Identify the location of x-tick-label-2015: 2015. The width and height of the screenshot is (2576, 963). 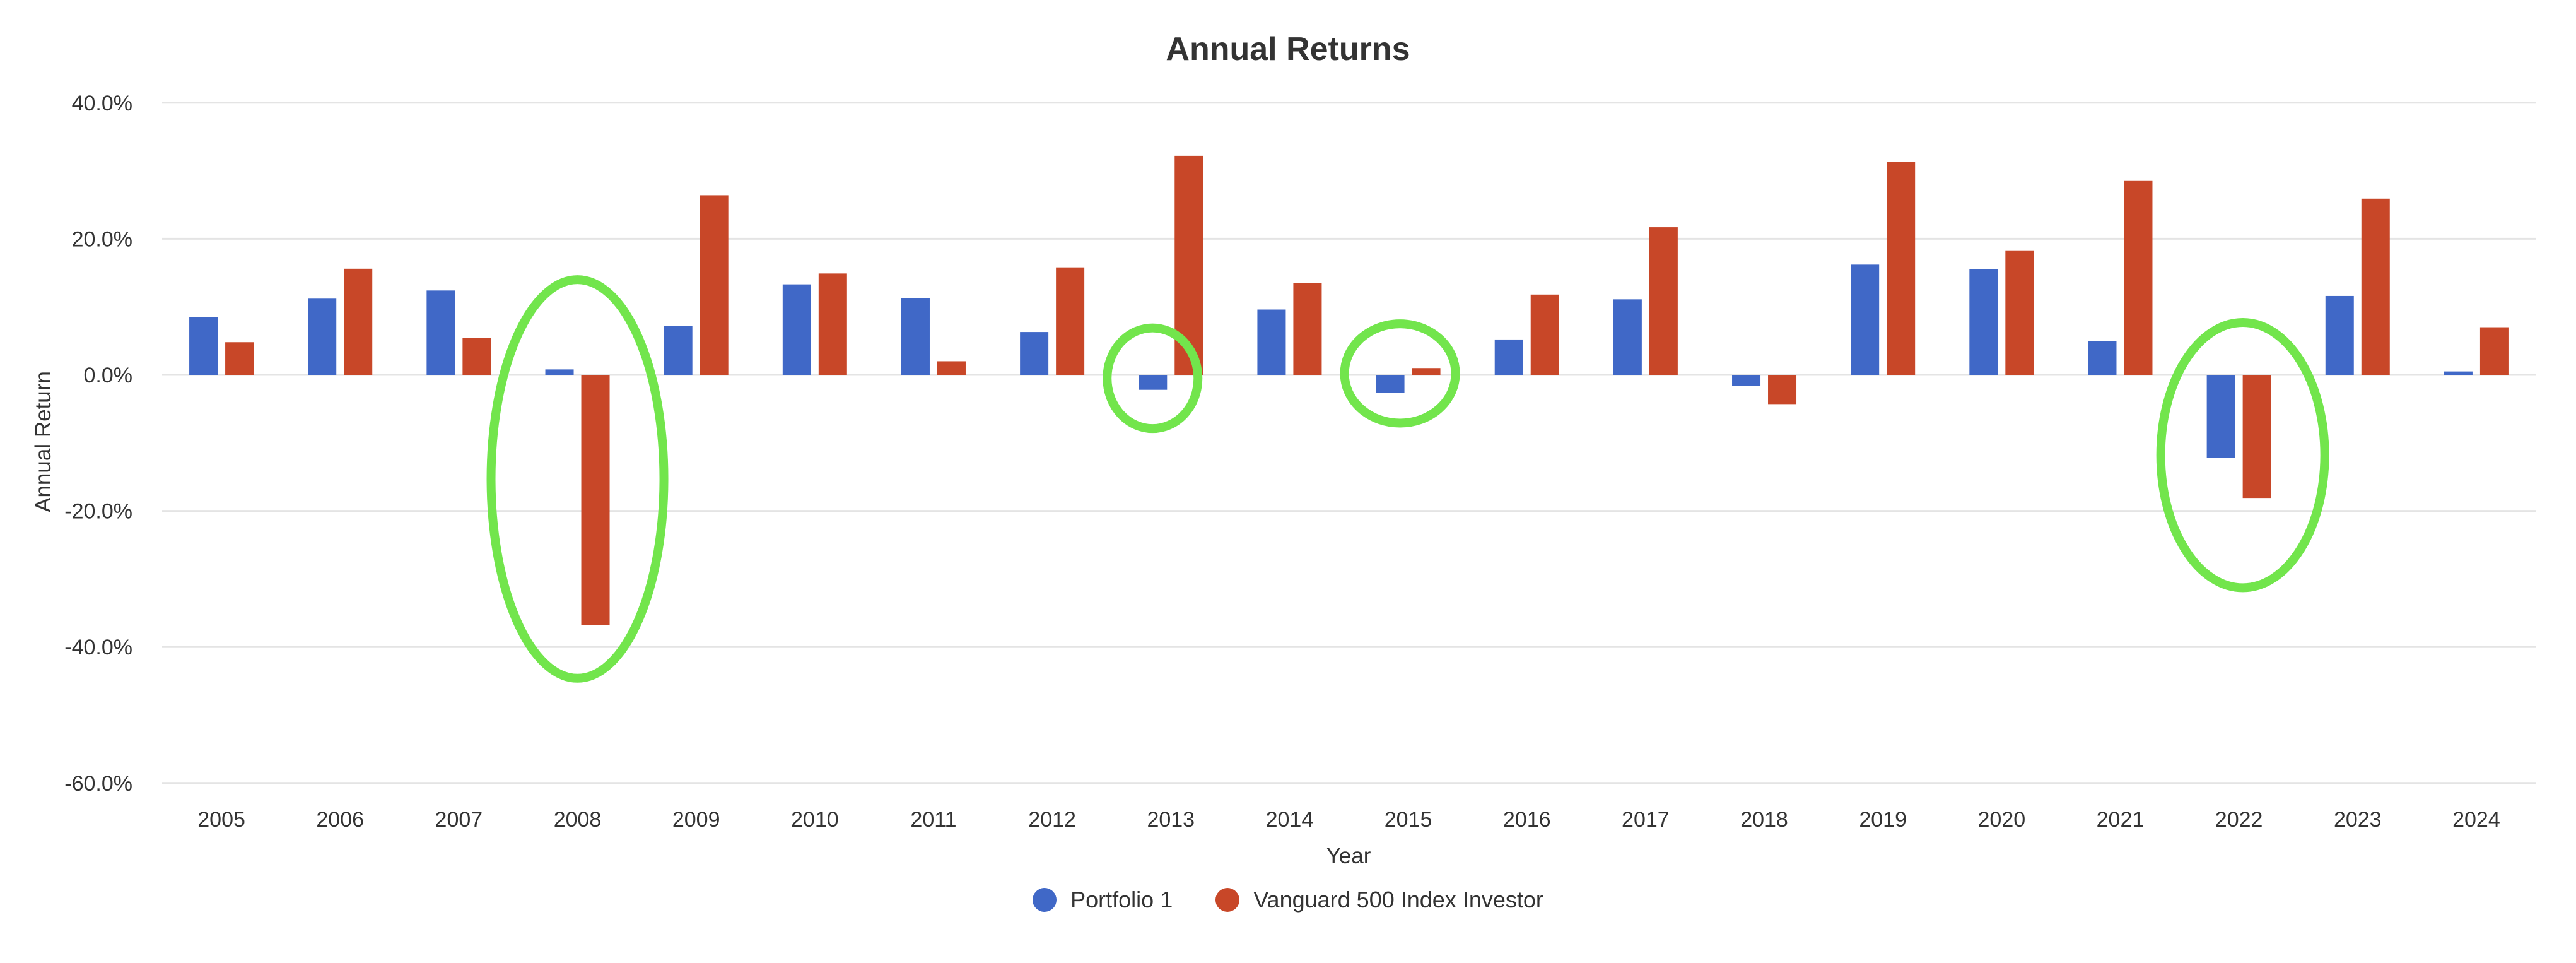
(1408, 820).